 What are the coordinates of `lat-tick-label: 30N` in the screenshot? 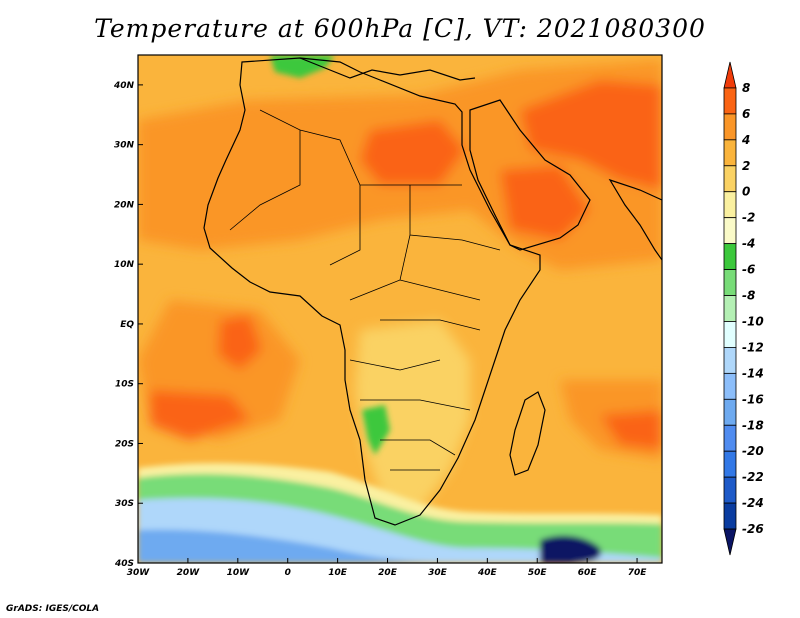 It's located at (124, 146).